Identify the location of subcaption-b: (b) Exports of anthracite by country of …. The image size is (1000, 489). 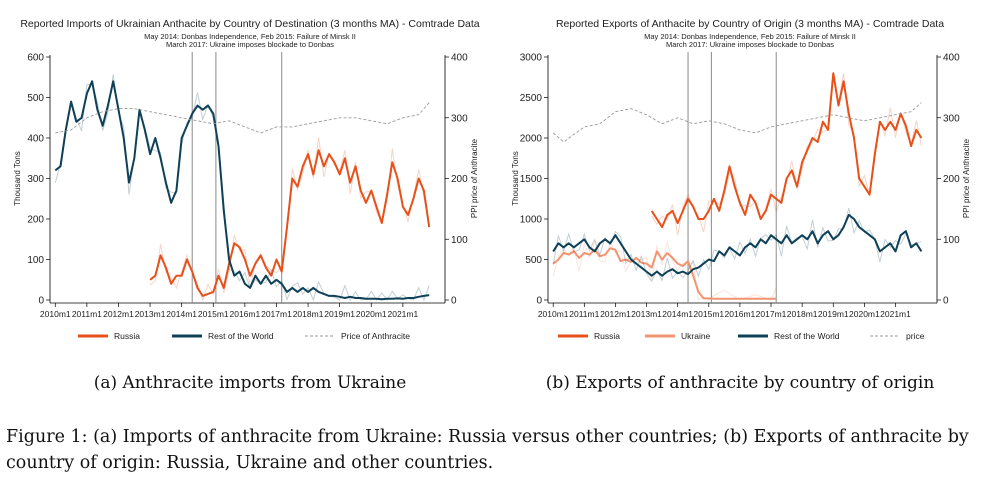
(740, 383).